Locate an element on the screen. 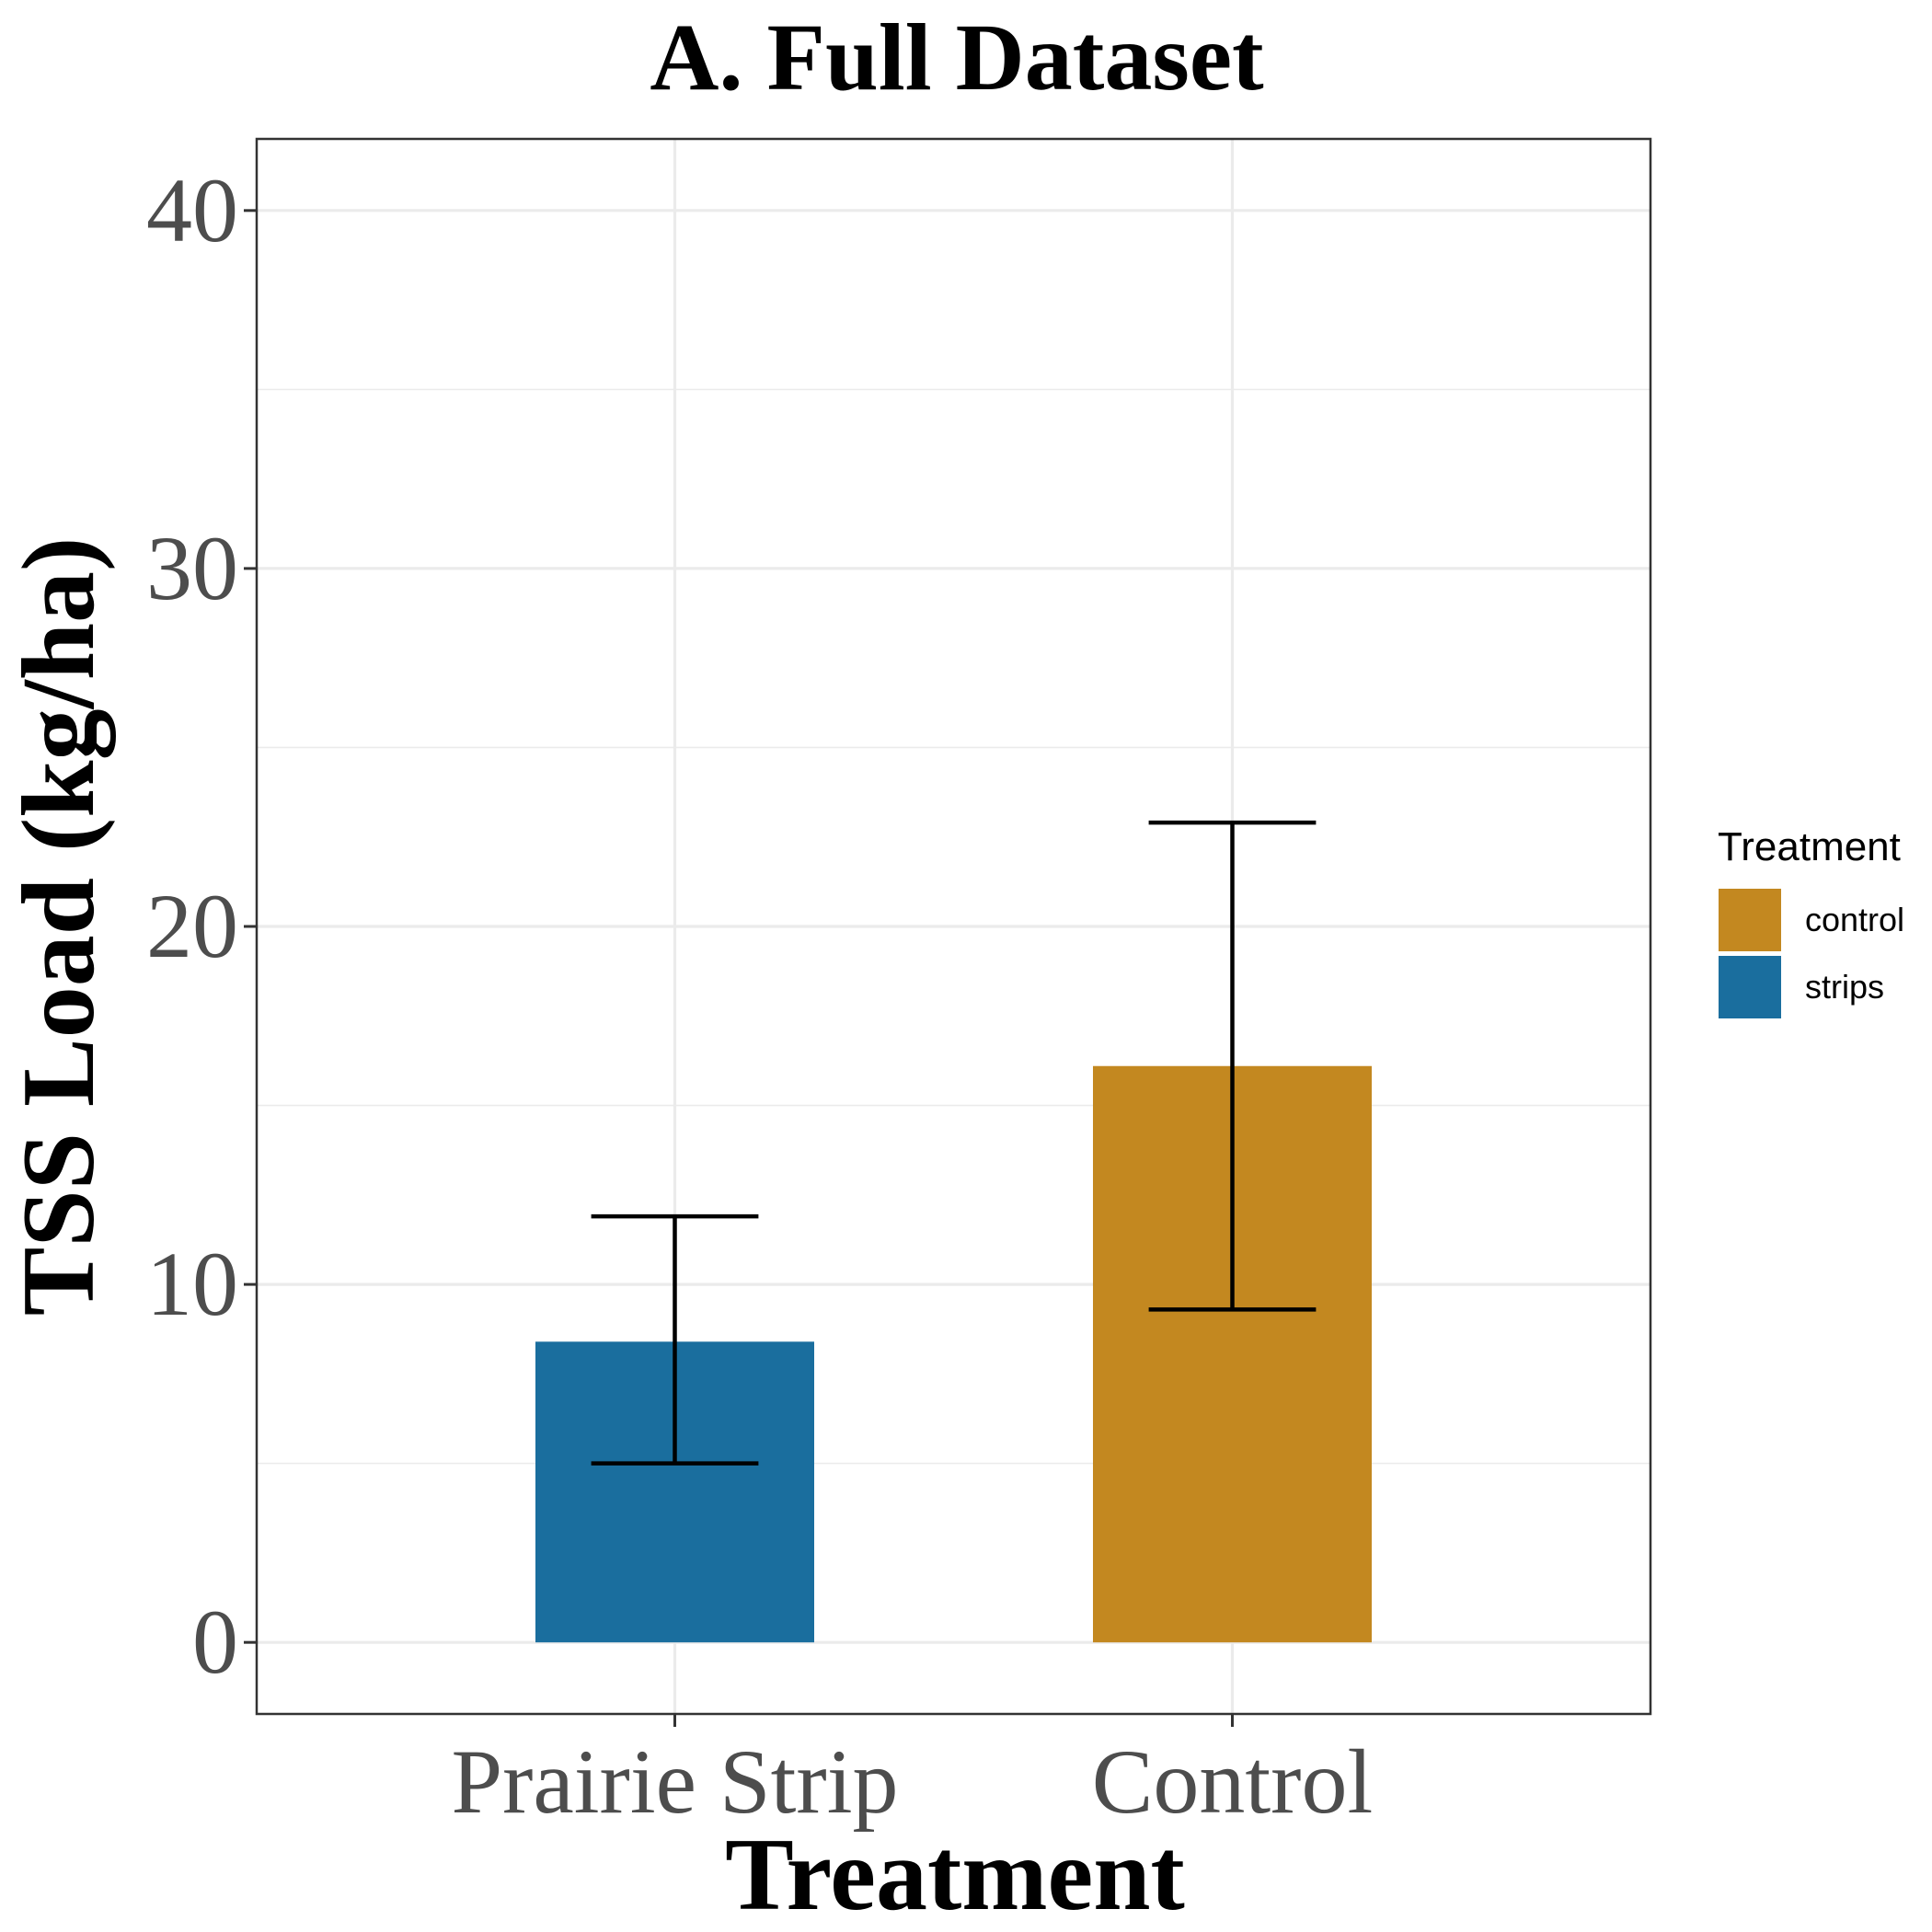  chart-title: A. Full Dataset is located at coordinates (957, 57).